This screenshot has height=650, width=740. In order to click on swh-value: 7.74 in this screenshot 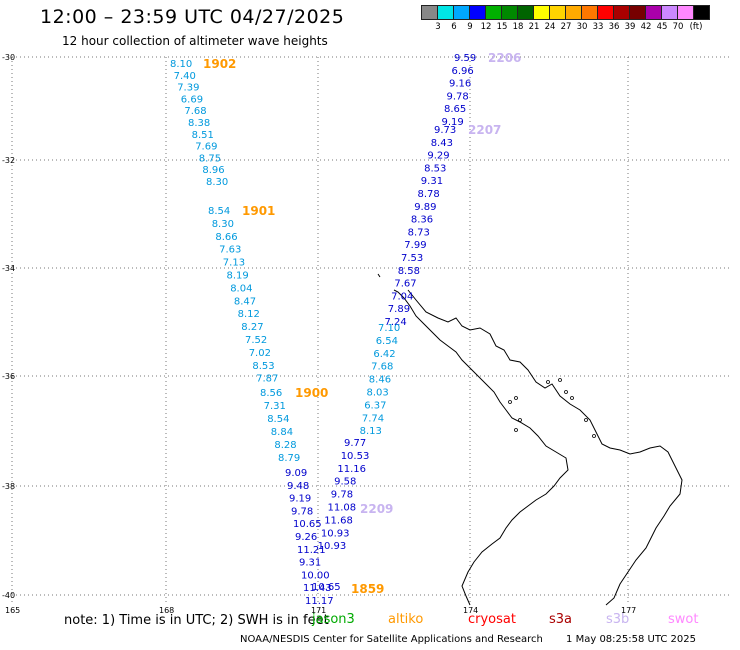, I will do `click(373, 418)`.